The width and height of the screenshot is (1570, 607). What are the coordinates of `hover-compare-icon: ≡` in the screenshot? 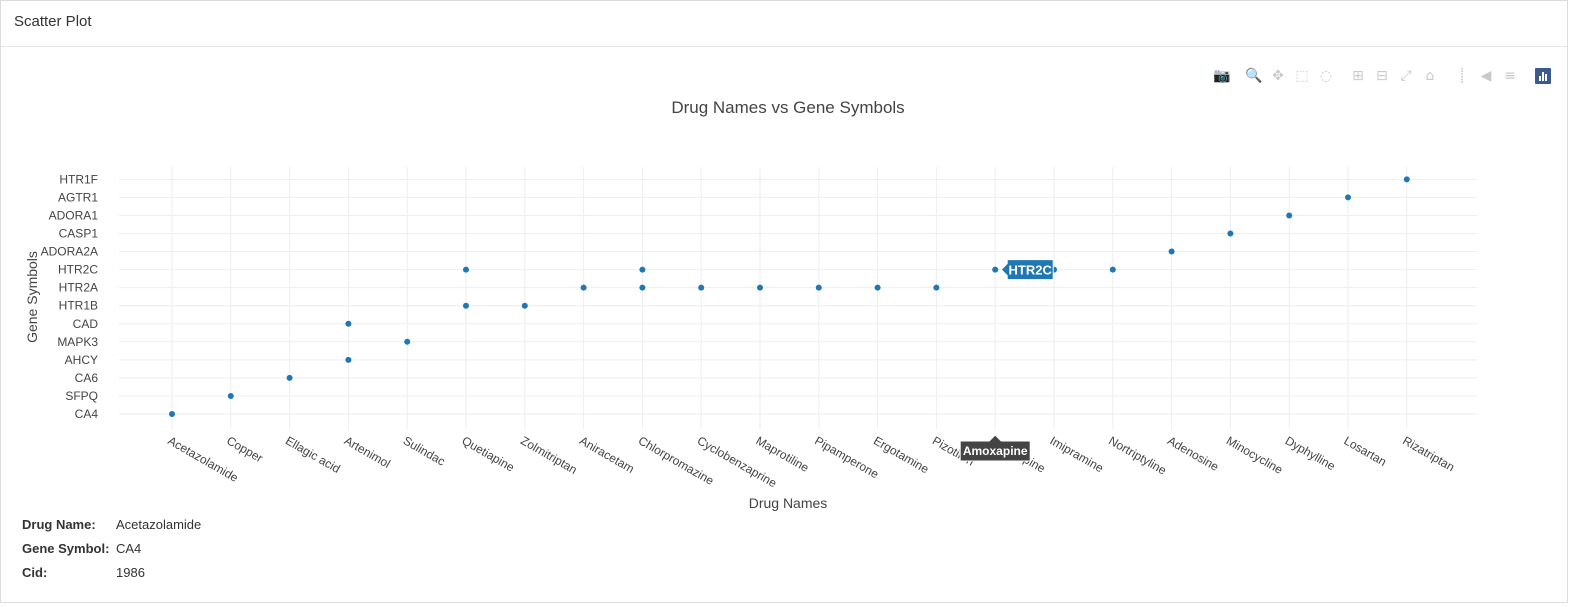 It's located at (1510, 76).